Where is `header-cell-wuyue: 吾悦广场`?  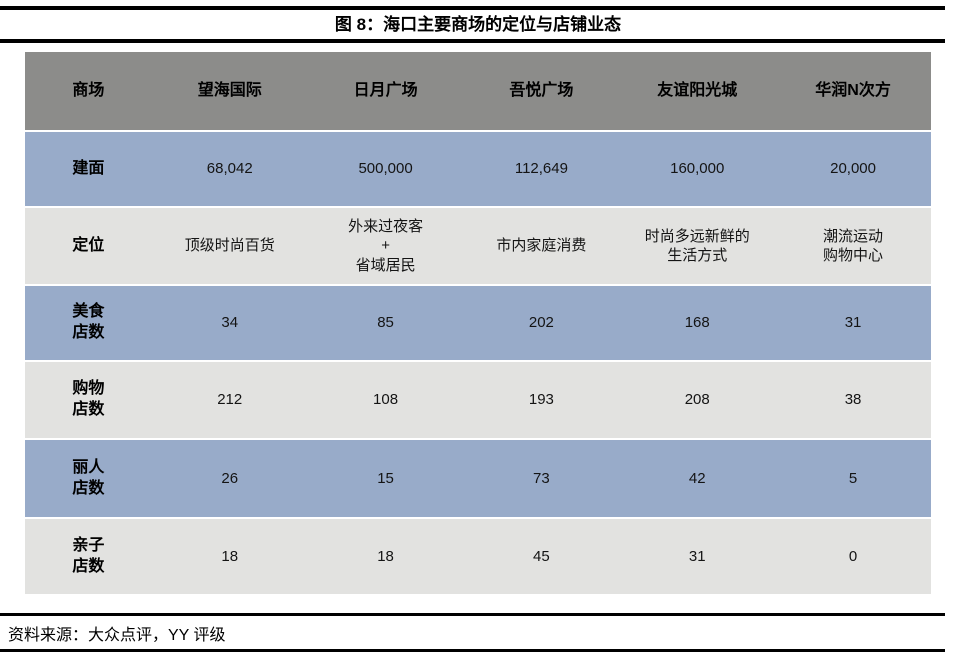
header-cell-wuyue: 吾悦广场 is located at coordinates (541, 90).